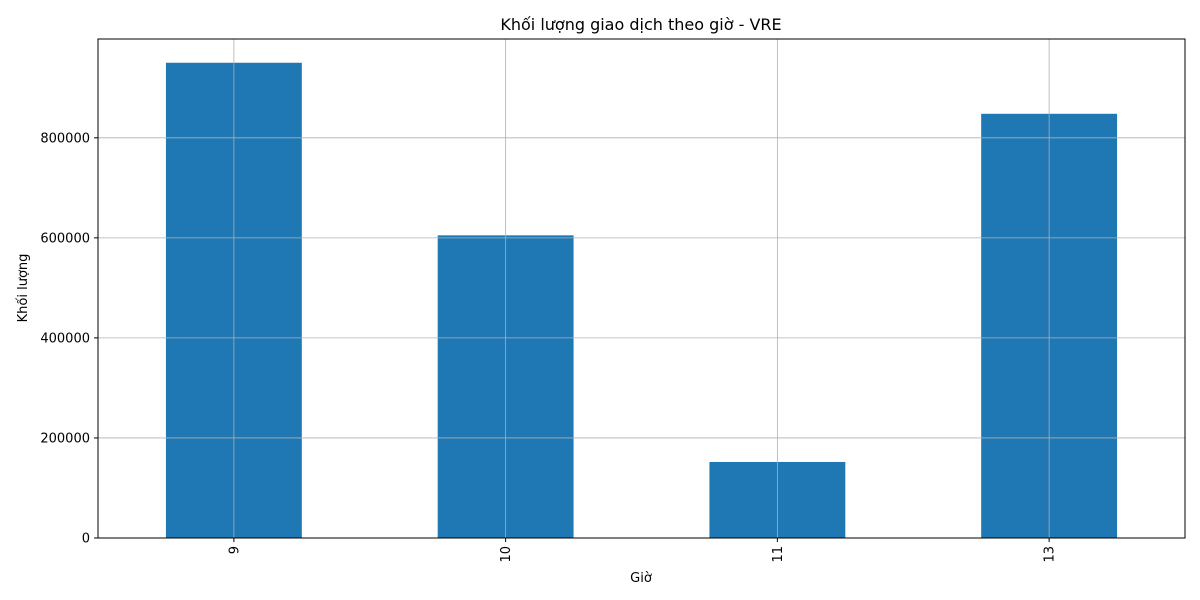  What do you see at coordinates (506, 554) in the screenshot?
I see `x-tick-label: 10` at bounding box center [506, 554].